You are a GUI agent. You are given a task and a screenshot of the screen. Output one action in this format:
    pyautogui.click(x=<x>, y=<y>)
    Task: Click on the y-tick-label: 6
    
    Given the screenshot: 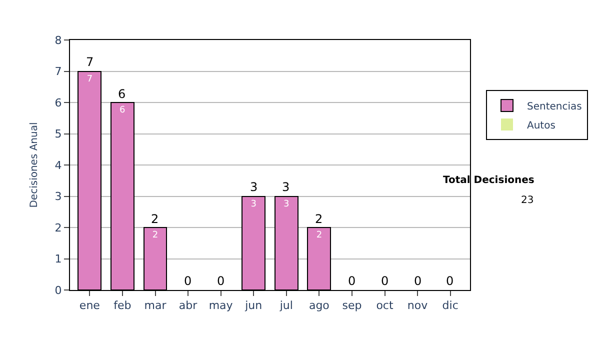 What is the action you would take?
    pyautogui.click(x=58, y=103)
    